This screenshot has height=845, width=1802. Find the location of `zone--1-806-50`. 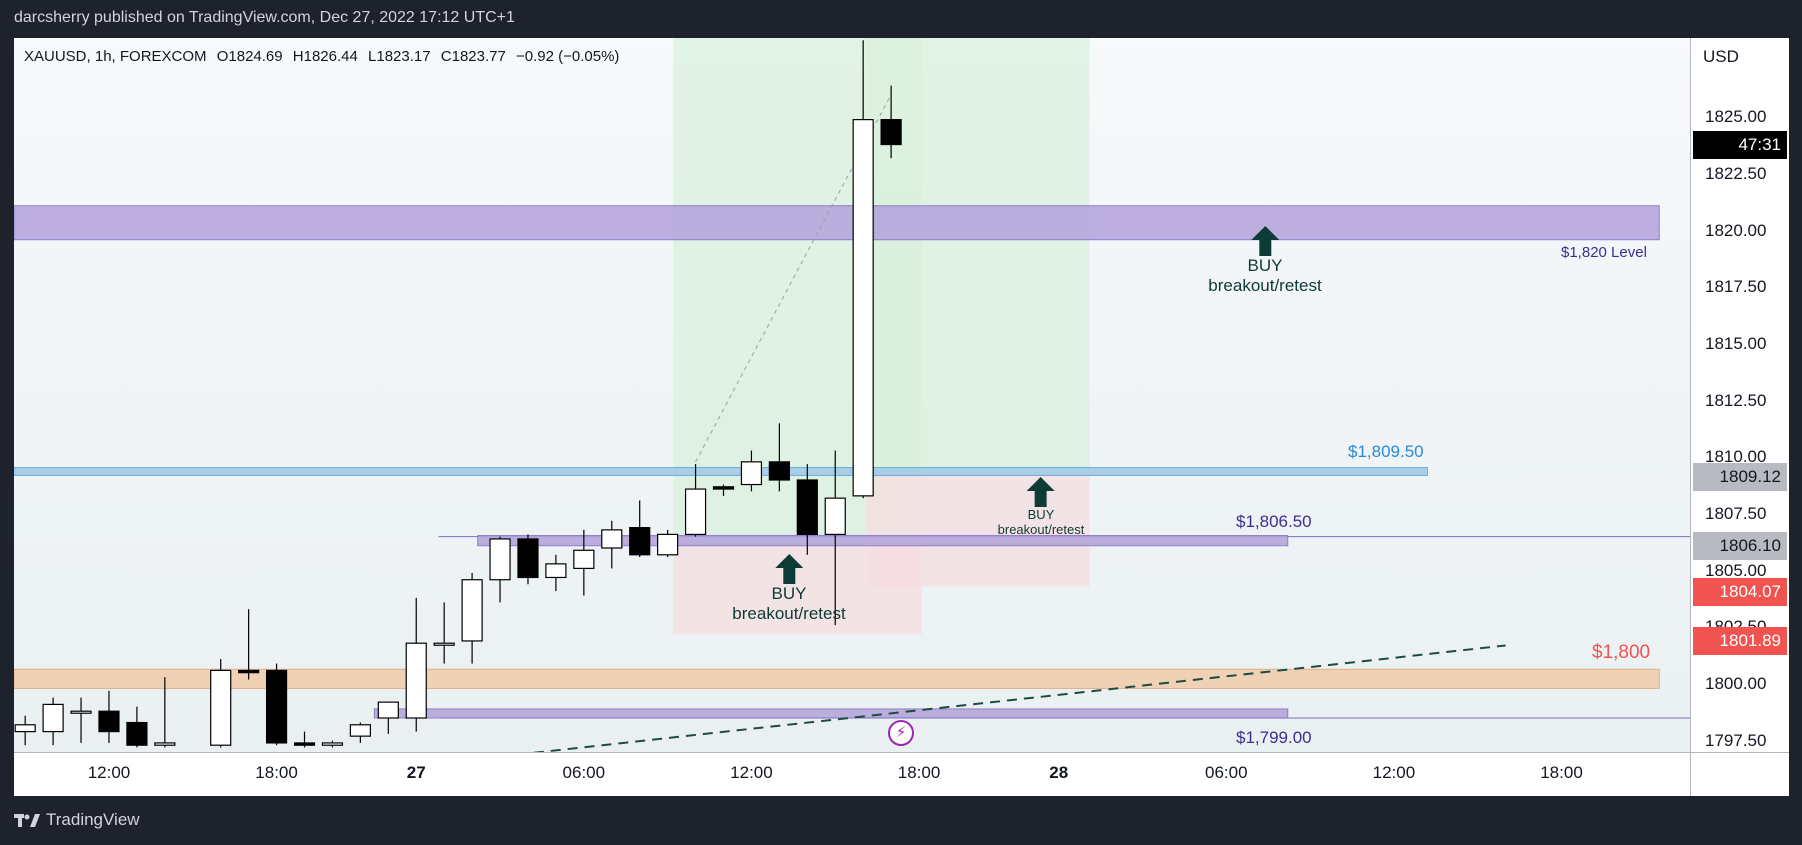

zone--1-806-50 is located at coordinates (883, 541).